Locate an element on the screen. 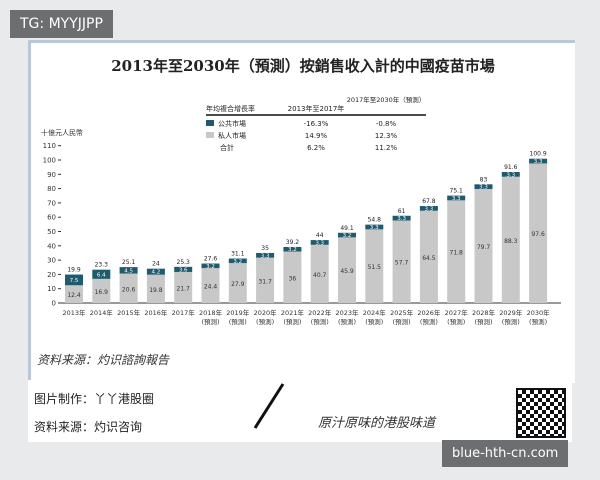 This screenshot has width=600, height=480. source-note: 资料来源：灼识諮詢報告 is located at coordinates (103, 360).